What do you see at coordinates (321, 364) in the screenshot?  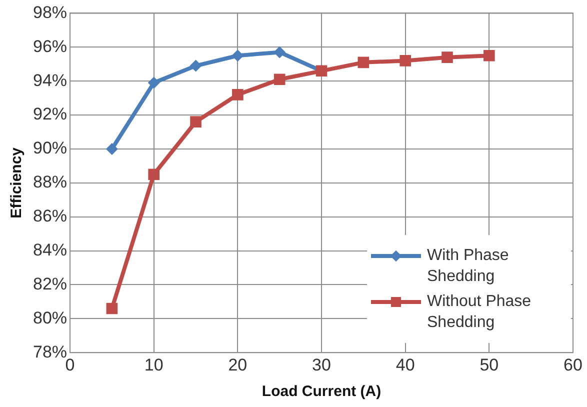 I see `x-tick-label: 30` at bounding box center [321, 364].